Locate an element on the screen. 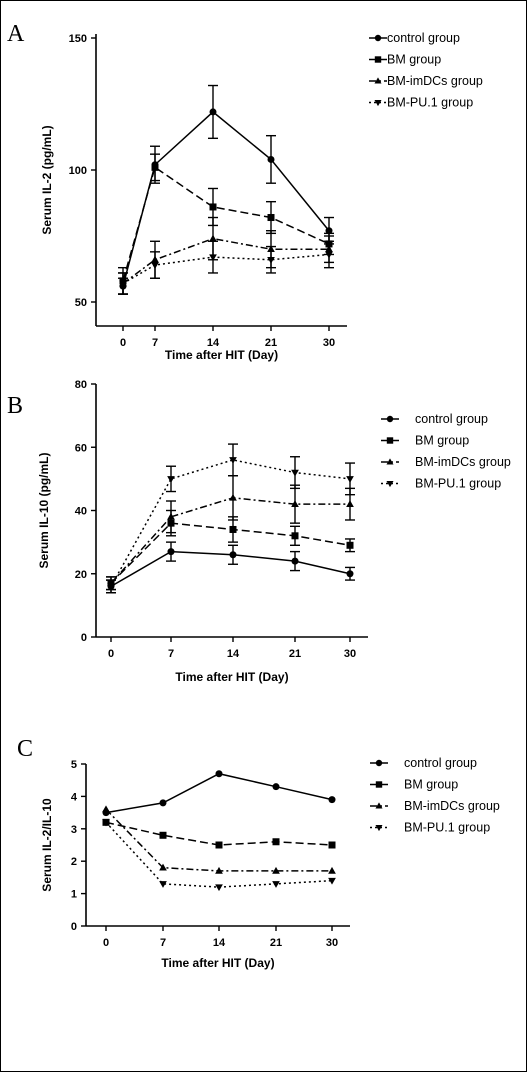  y-axis-label: Serum IL-10 (pg/mL) is located at coordinates (44, 510).